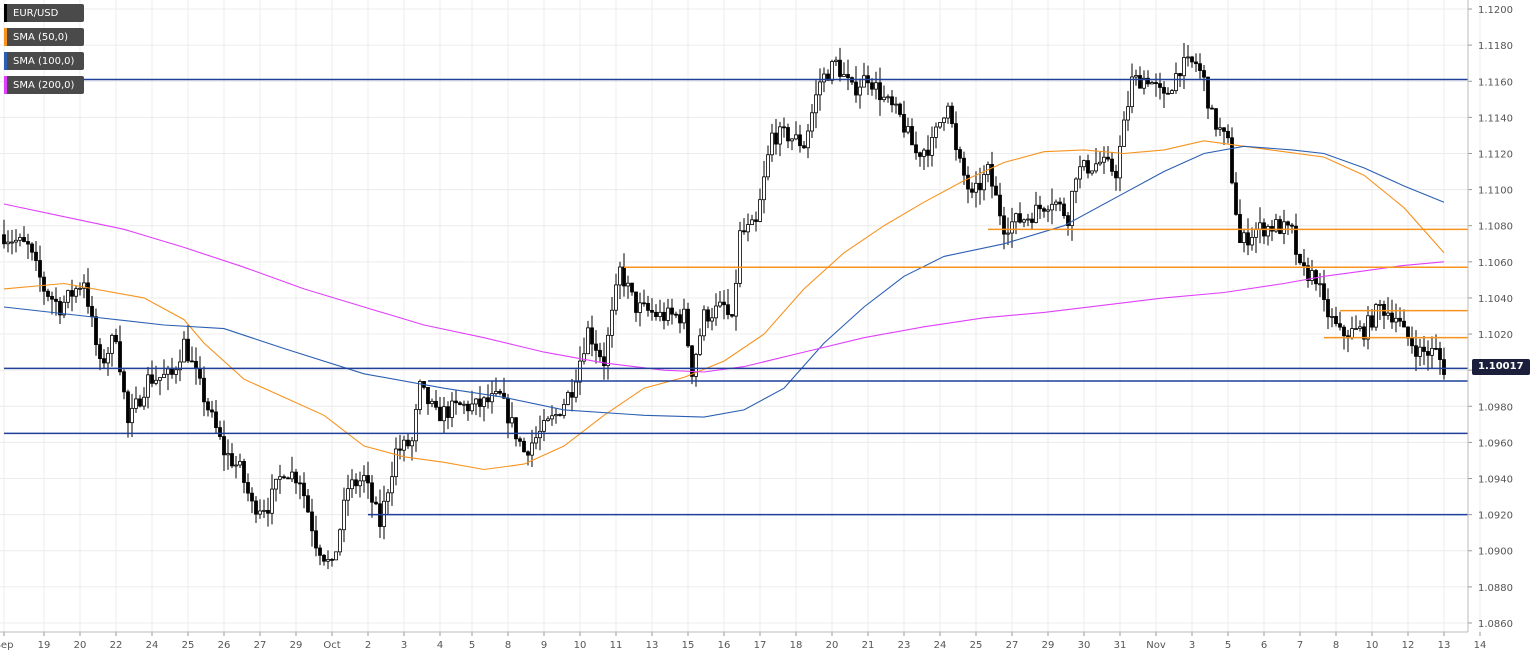 Image resolution: width=1536 pixels, height=655 pixels. Describe the element at coordinates (1084, 645) in the screenshot. I see `x-tick-label: 30` at that location.